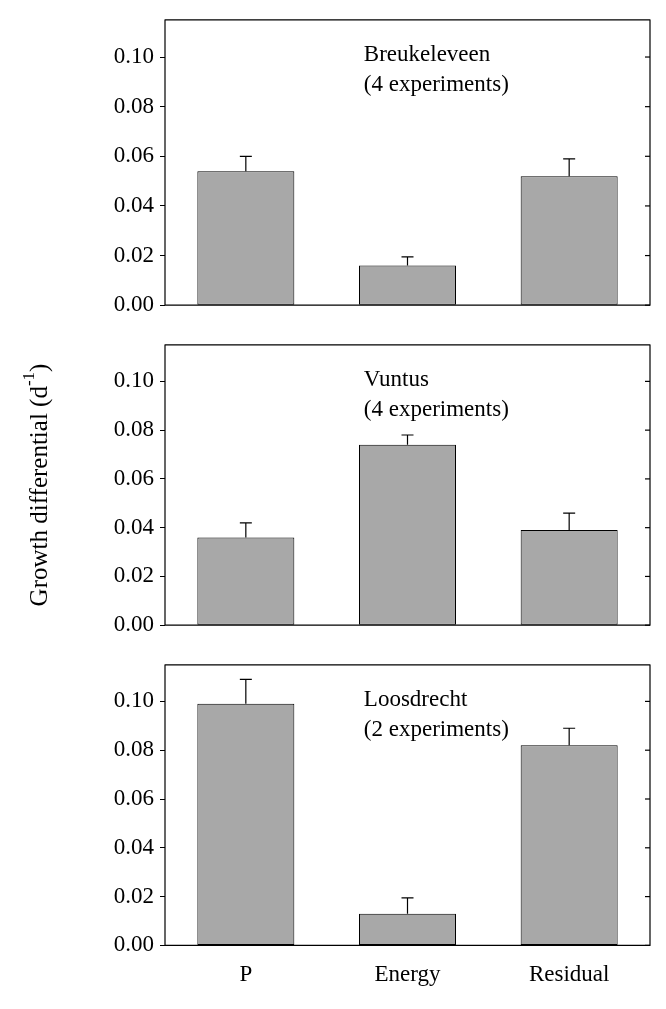 The height and width of the screenshot is (1009, 666). Describe the element at coordinates (396, 379) in the screenshot. I see `text: Vuntus` at that location.